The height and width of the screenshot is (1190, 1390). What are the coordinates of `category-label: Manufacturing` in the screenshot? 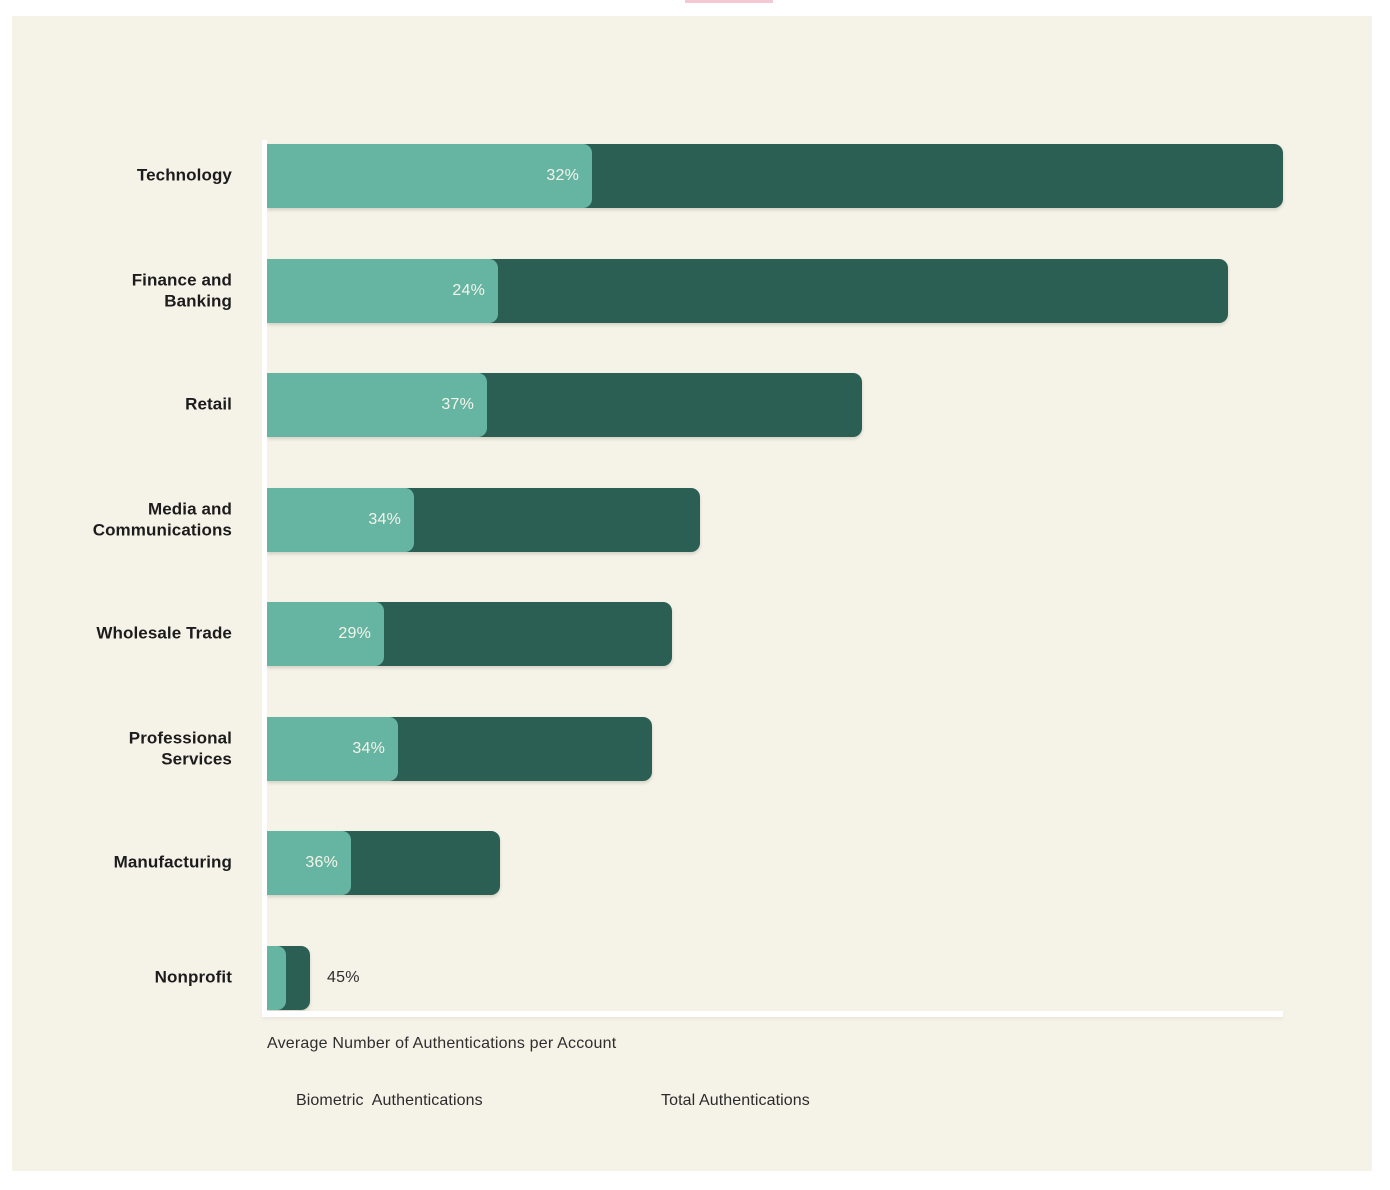 It's located at (172, 862).